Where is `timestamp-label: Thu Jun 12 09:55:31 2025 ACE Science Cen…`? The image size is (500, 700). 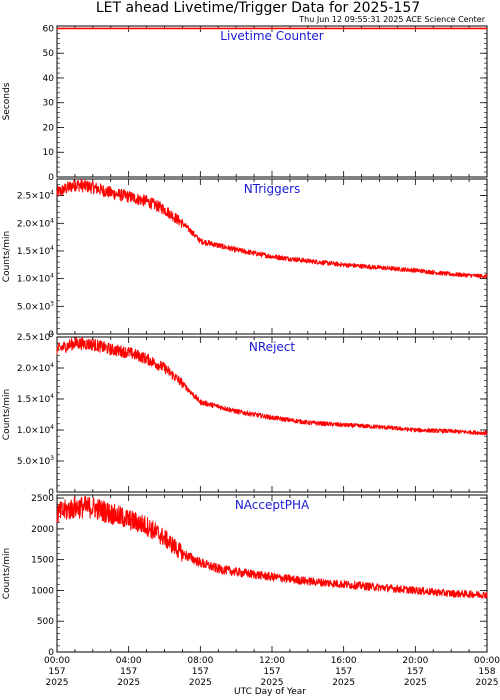 timestamp-label: Thu Jun 12 09:55:31 2025 ACE Science Cen… is located at coordinates (391, 19).